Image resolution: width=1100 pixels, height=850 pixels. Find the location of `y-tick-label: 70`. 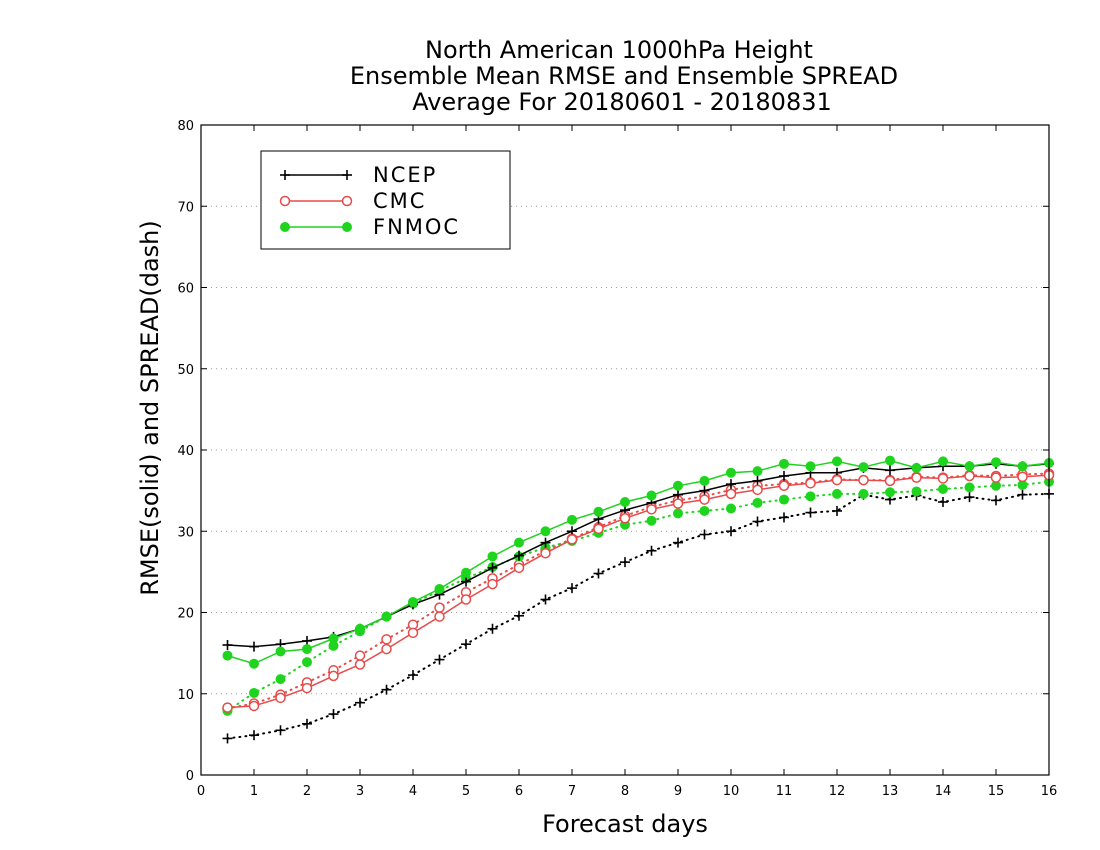

y-tick-label: 70 is located at coordinates (185, 207).